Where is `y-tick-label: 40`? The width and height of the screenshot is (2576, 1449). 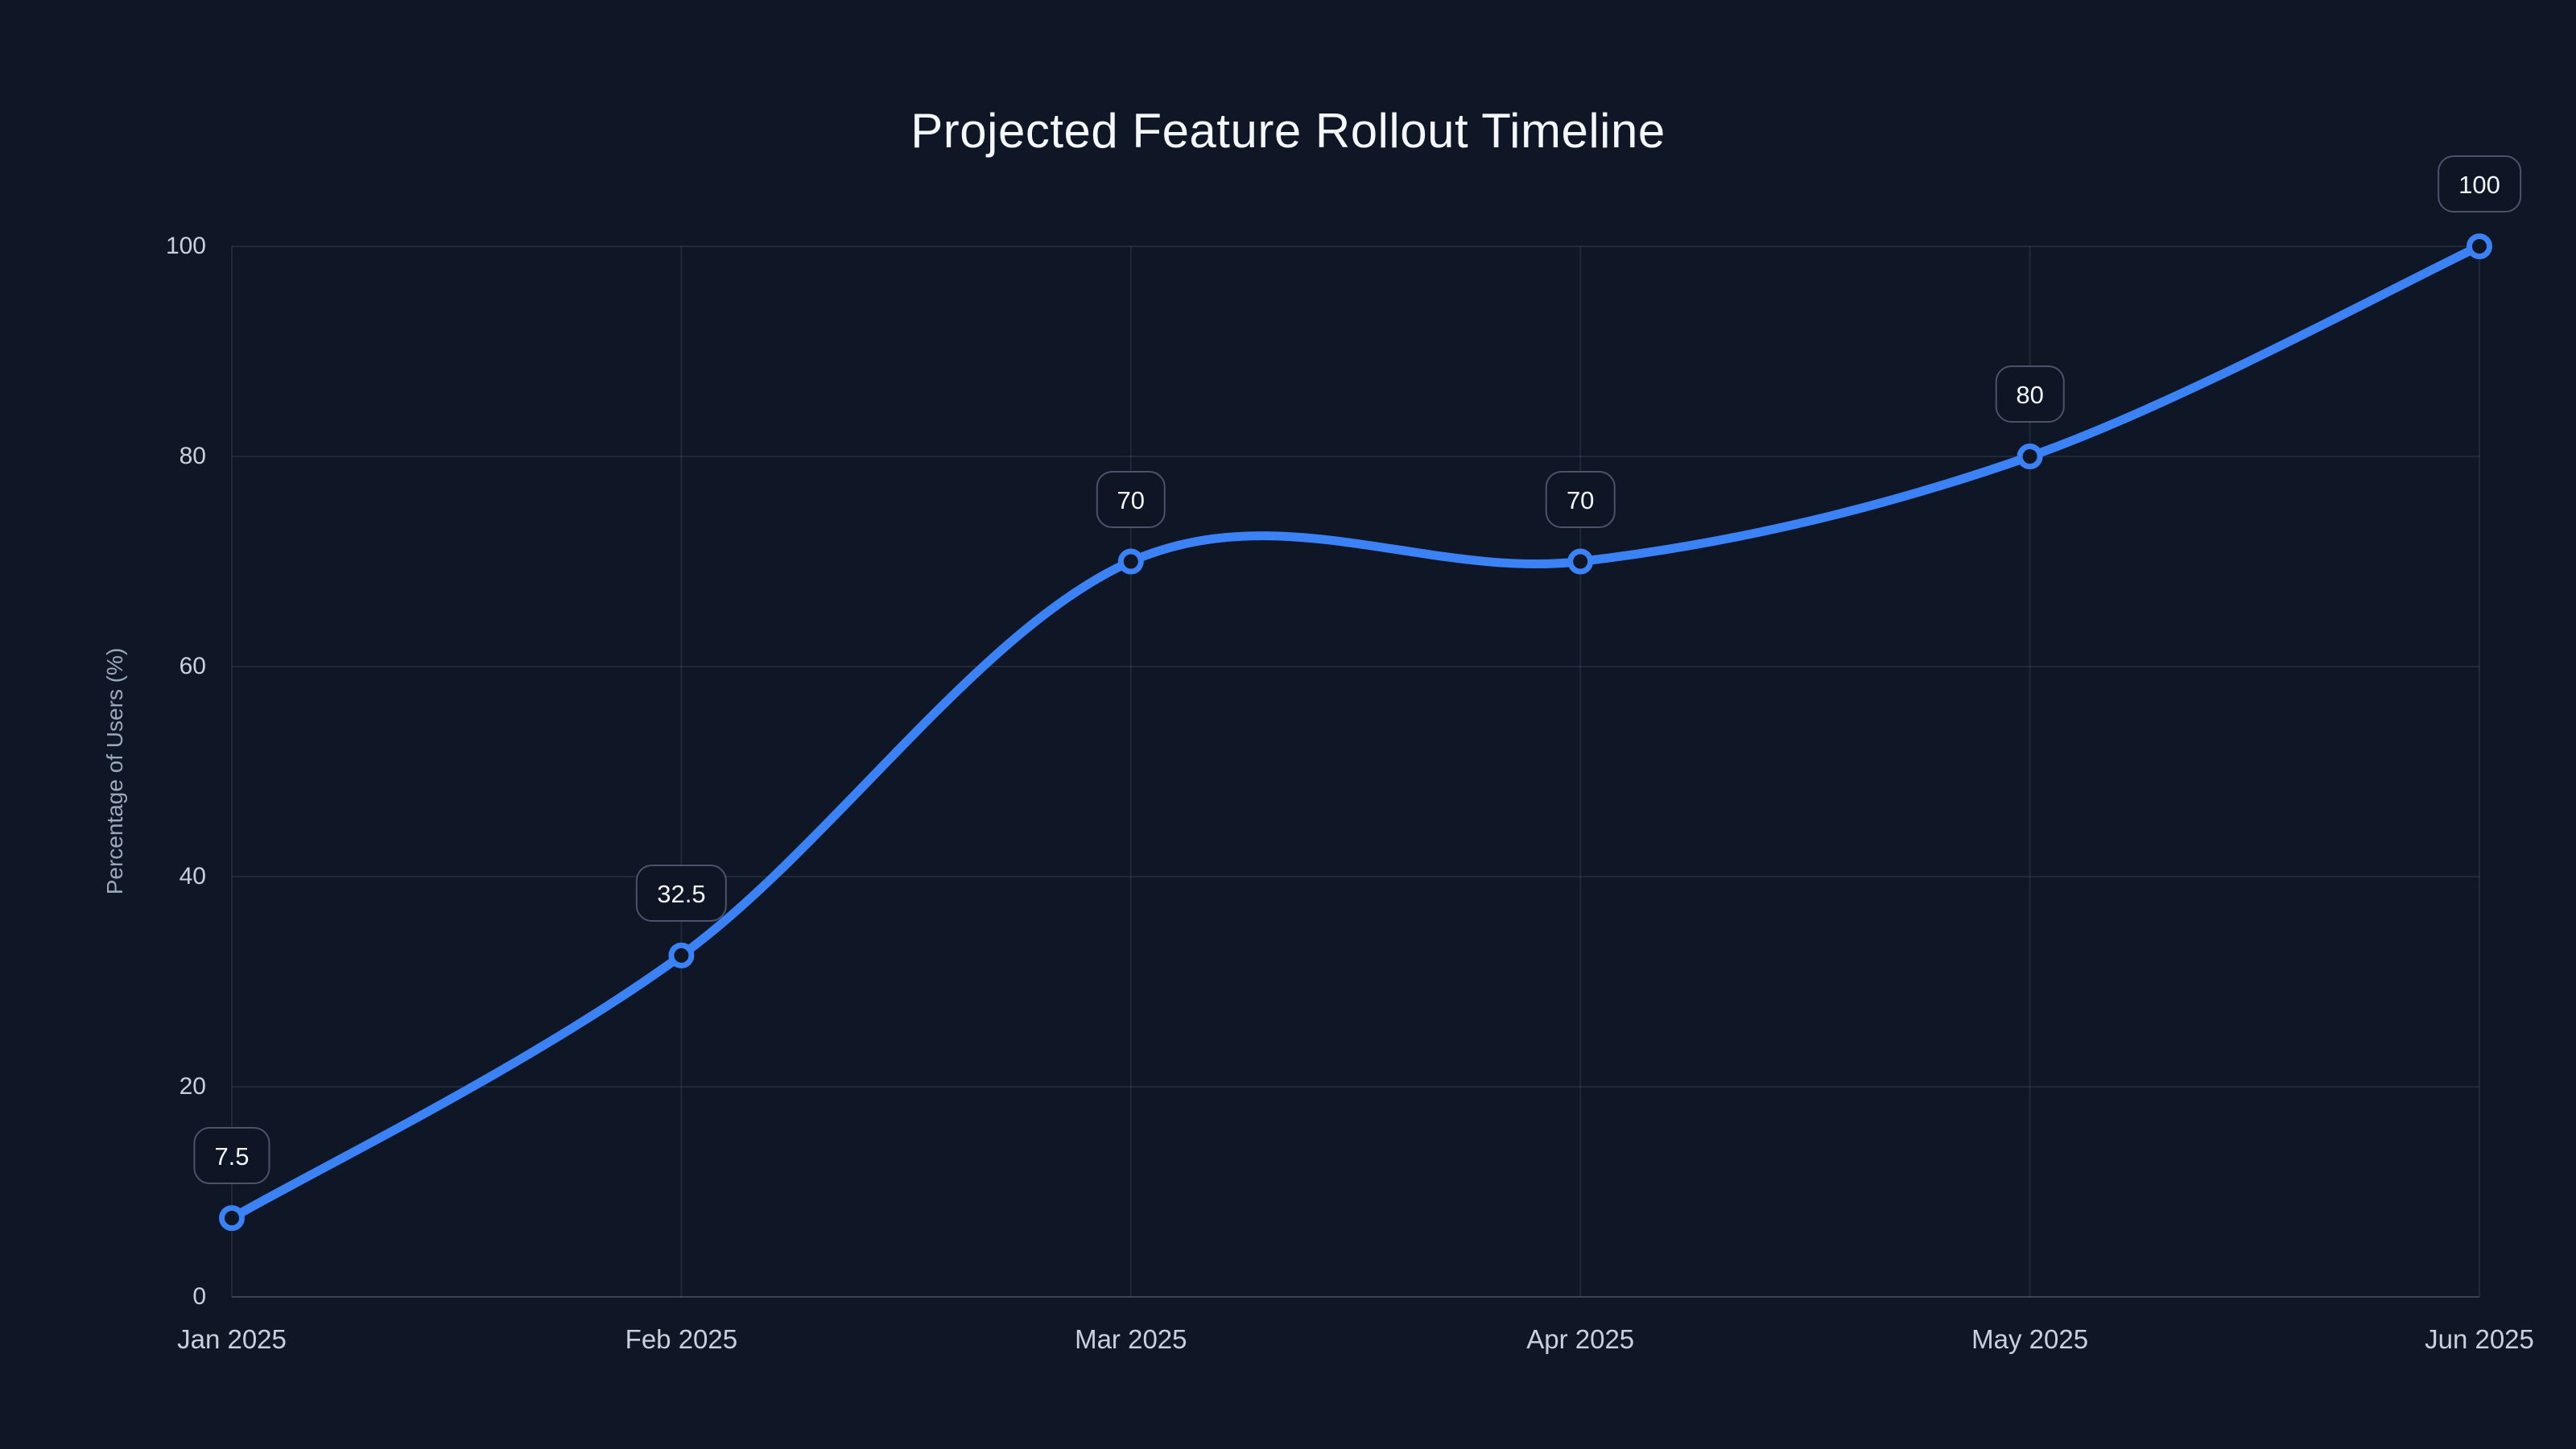
y-tick-label: 40 is located at coordinates (192, 876).